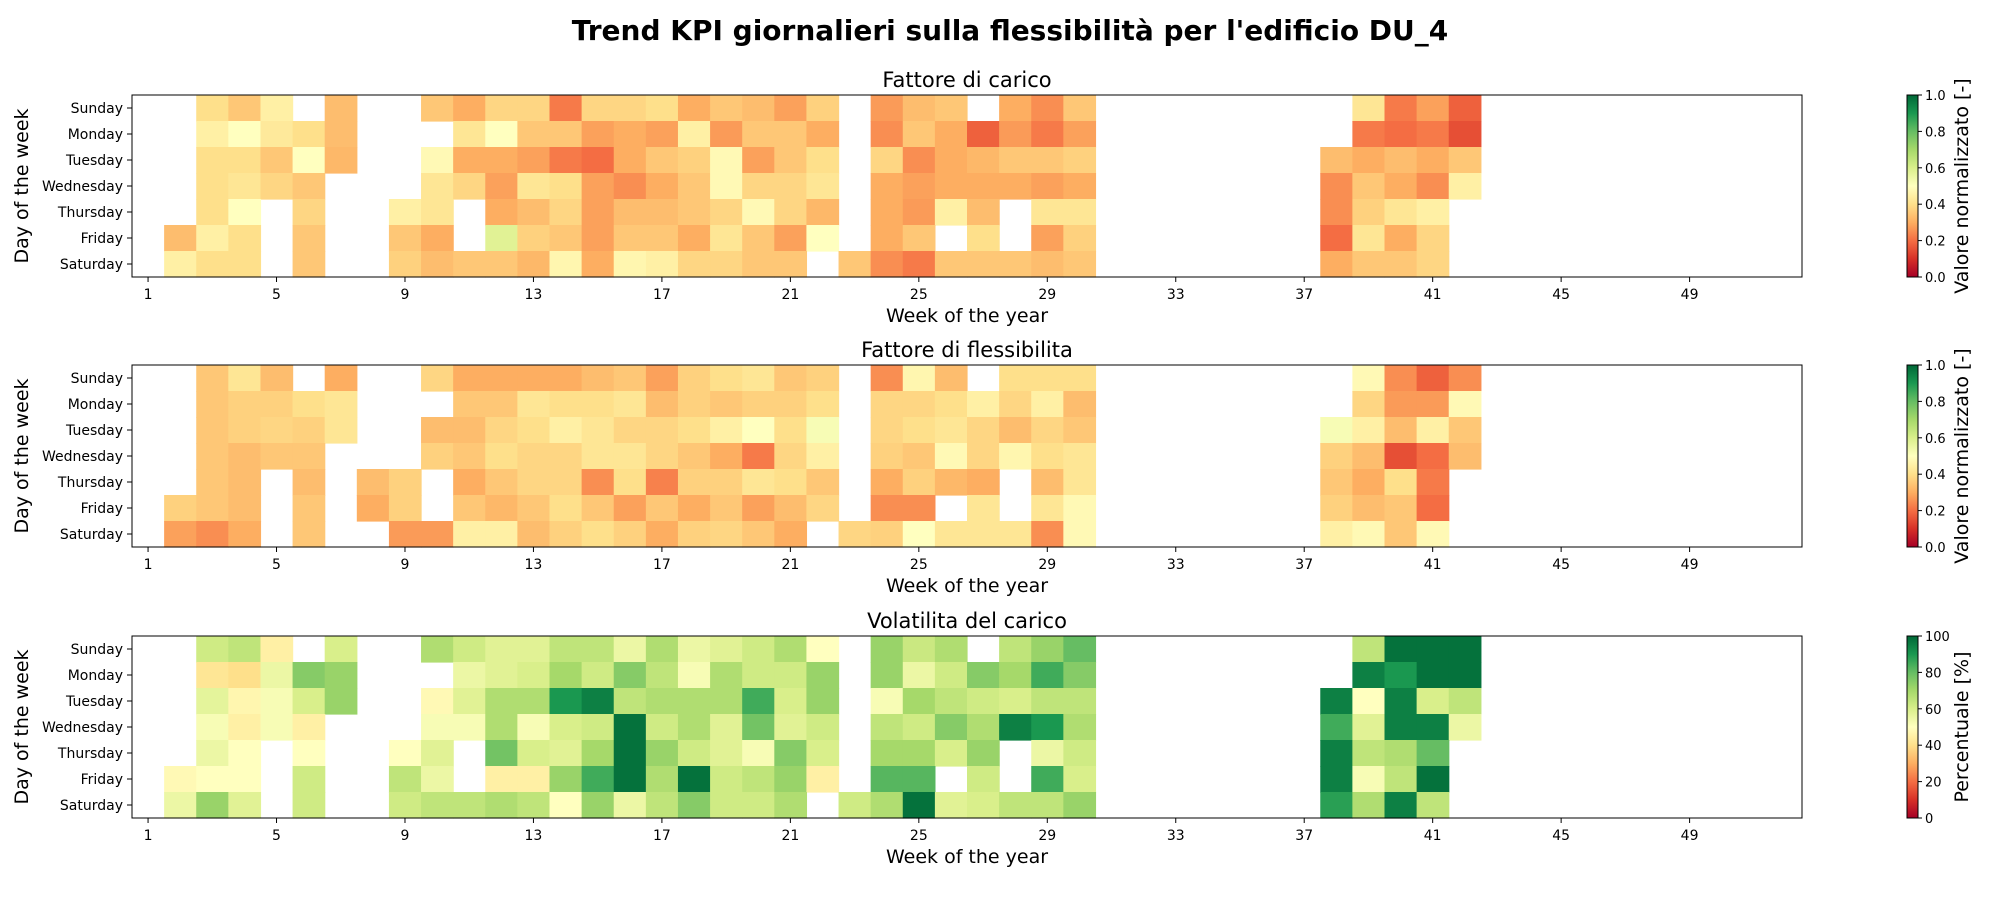 Image resolution: width=2000 pixels, height=900 pixels. Describe the element at coordinates (97, 650) in the screenshot. I see `y-tick-label: Sunday` at that location.